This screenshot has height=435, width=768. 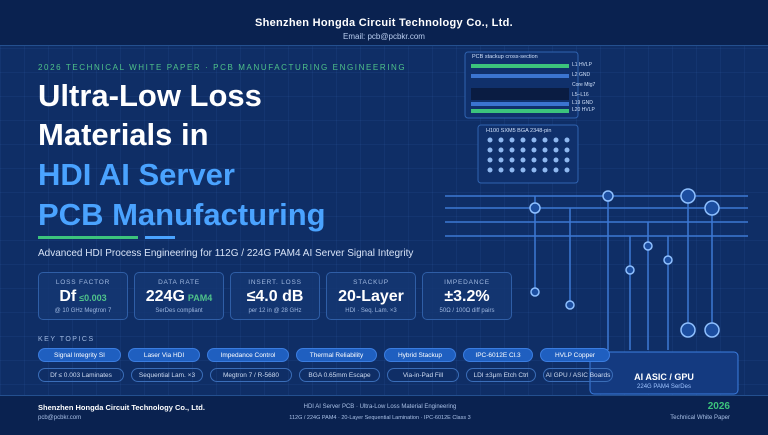 What do you see at coordinates (182, 214) in the screenshot?
I see `title-line: PCB Manufacturing` at bounding box center [182, 214].